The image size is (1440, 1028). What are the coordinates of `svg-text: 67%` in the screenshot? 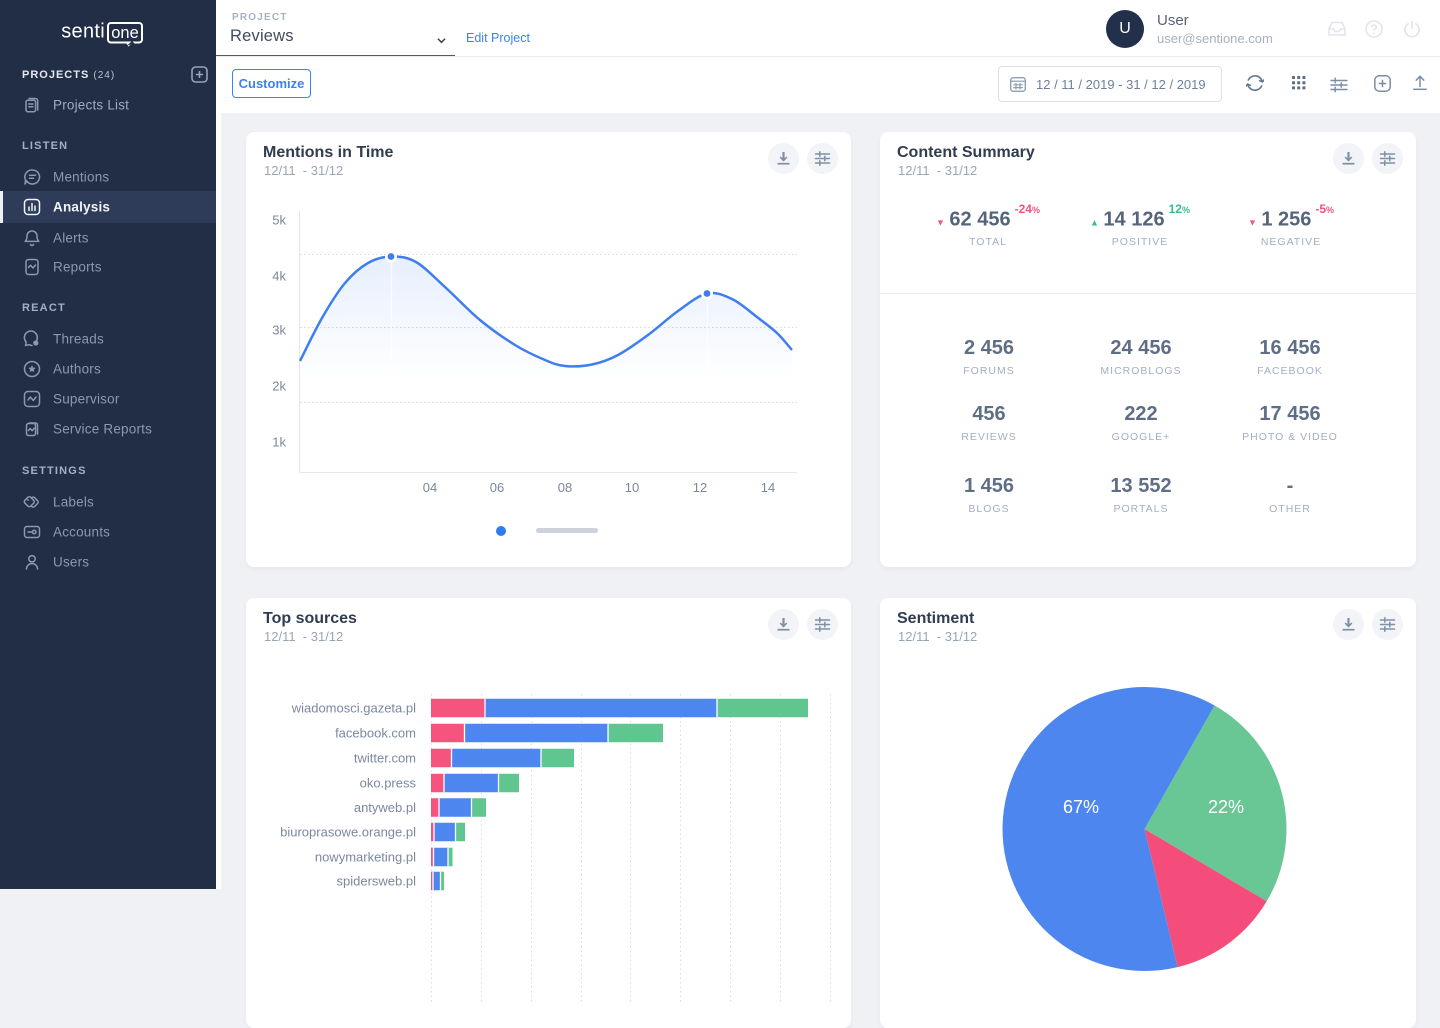 It's located at (1081, 807).